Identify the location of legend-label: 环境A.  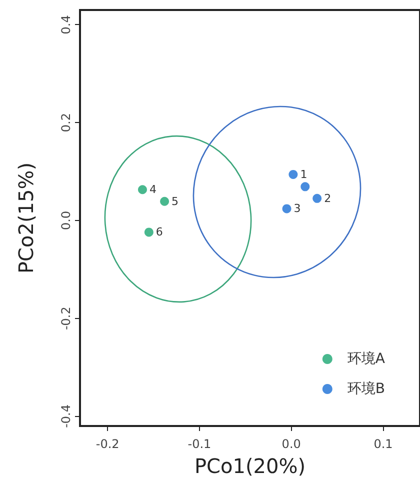
(366, 359).